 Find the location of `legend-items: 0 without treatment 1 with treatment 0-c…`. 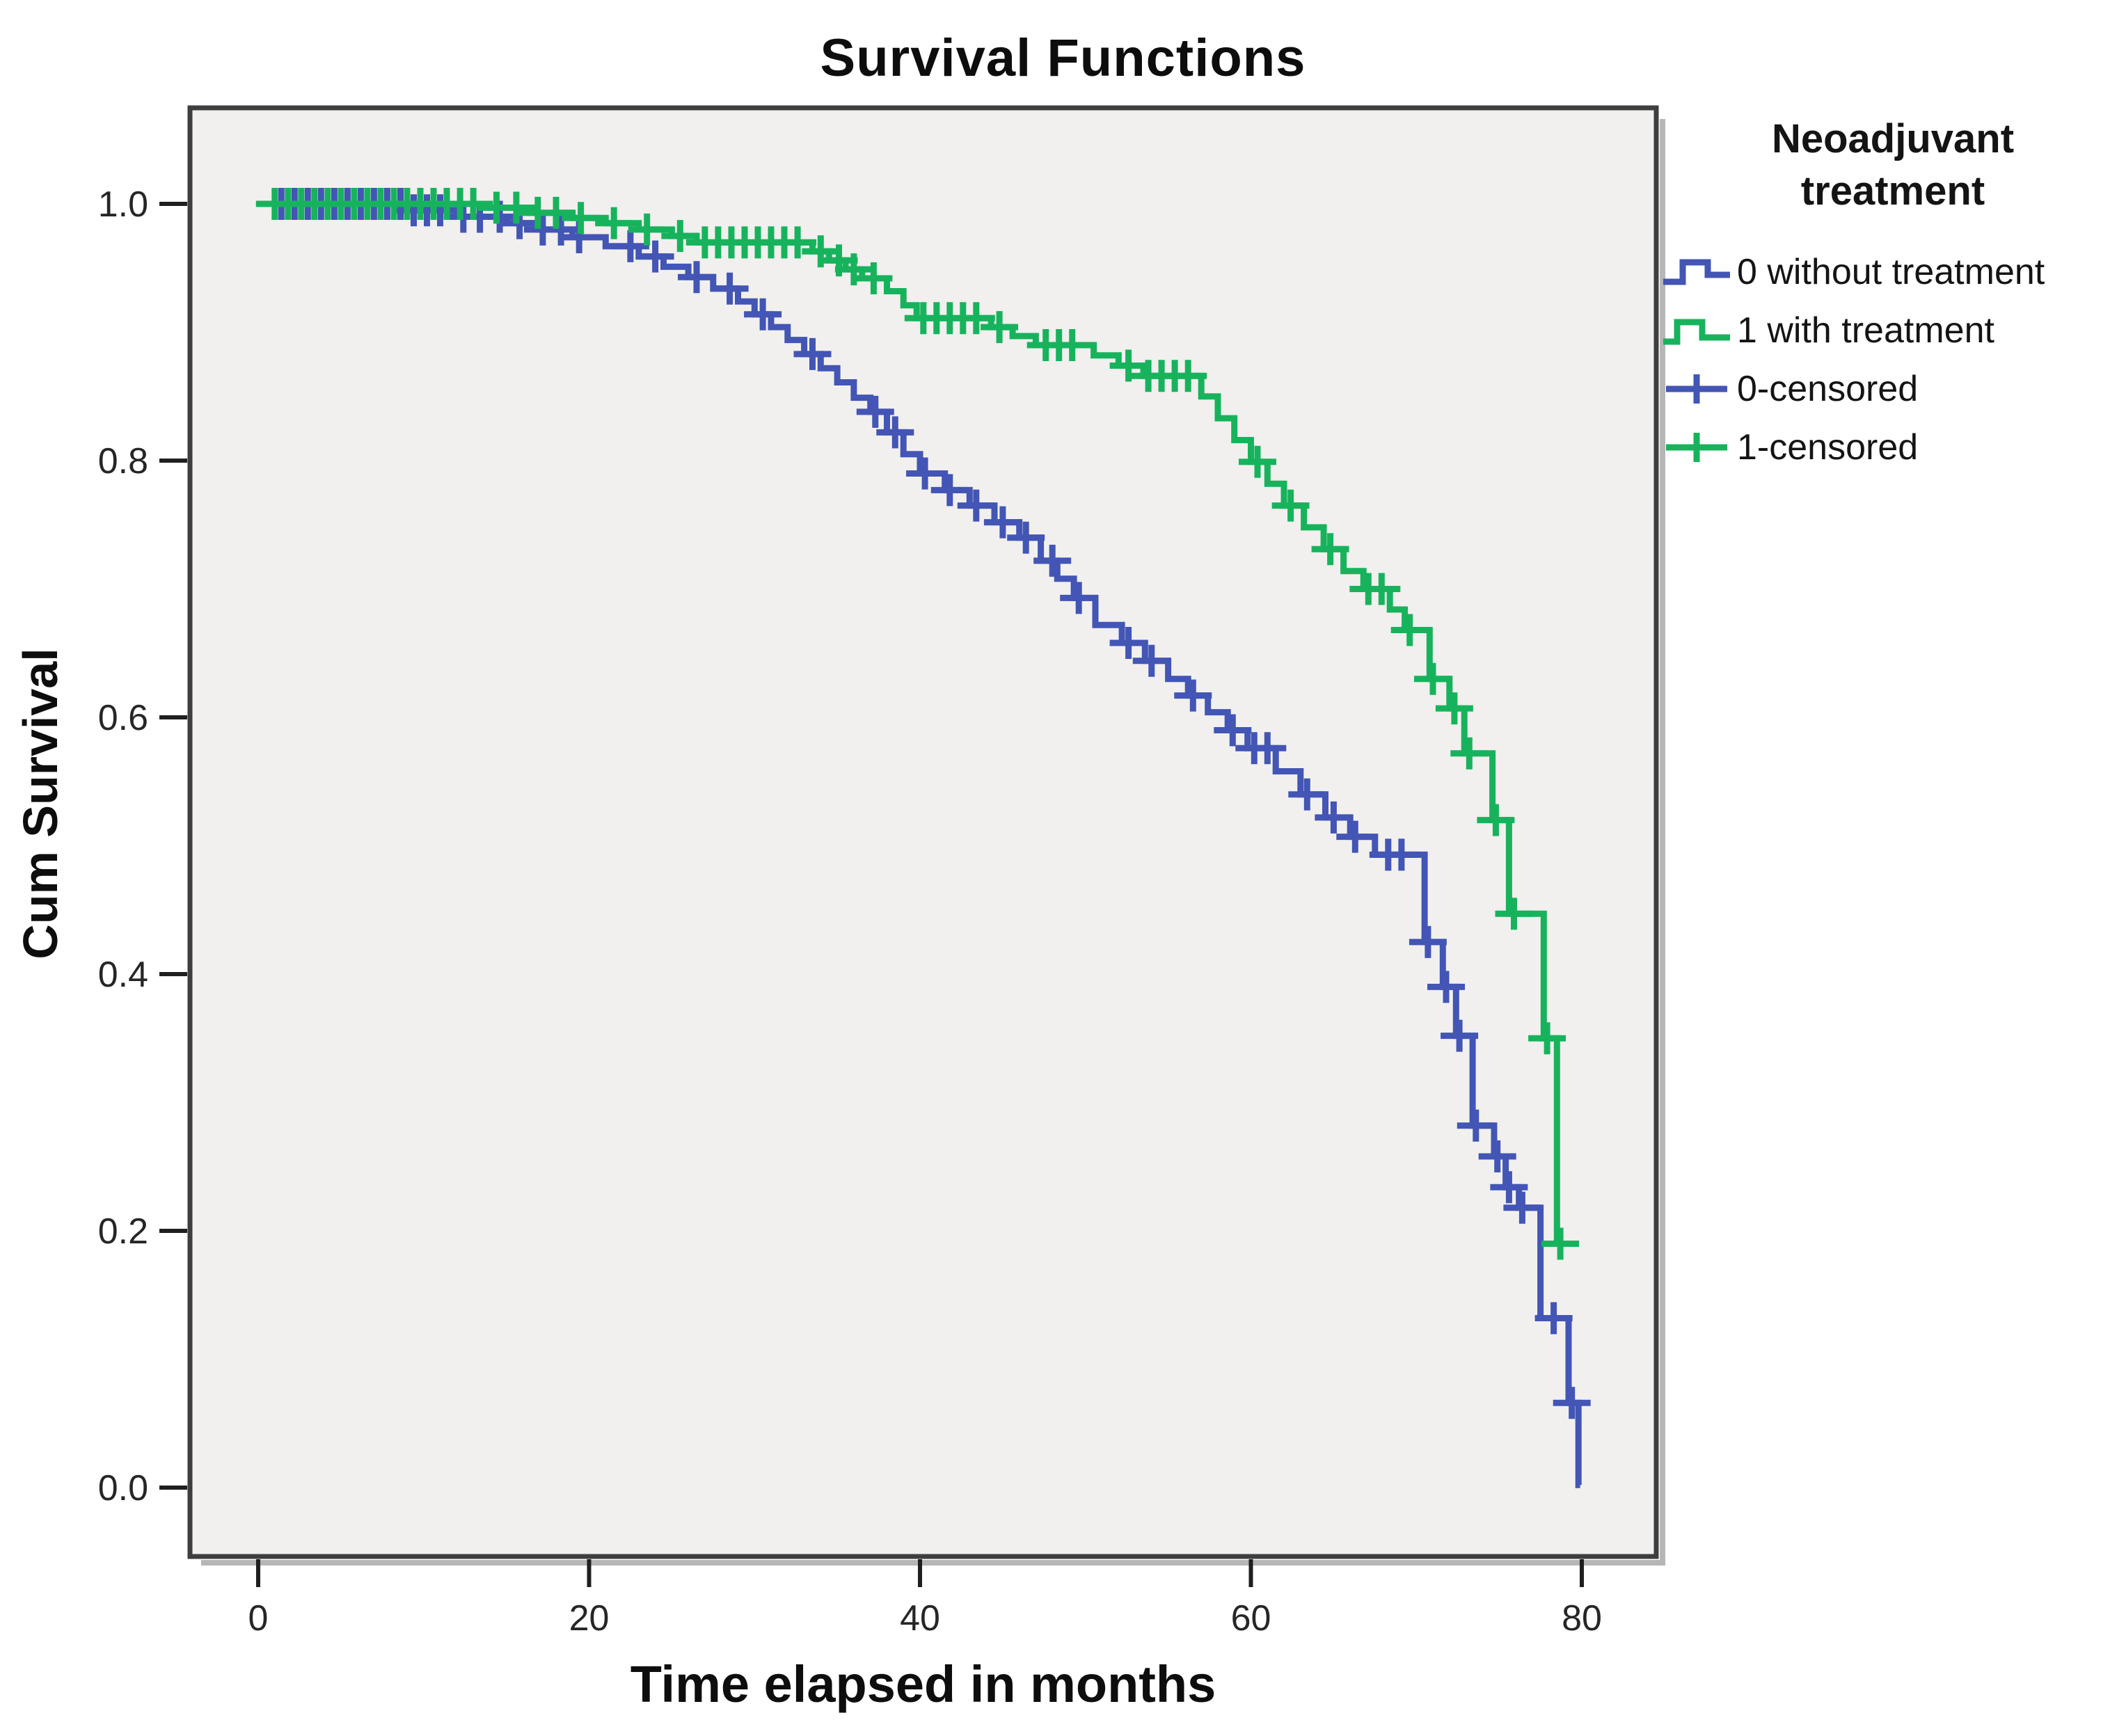

legend-items: 0 without treatment 1 with treatment 0-c… is located at coordinates (1893, 360).